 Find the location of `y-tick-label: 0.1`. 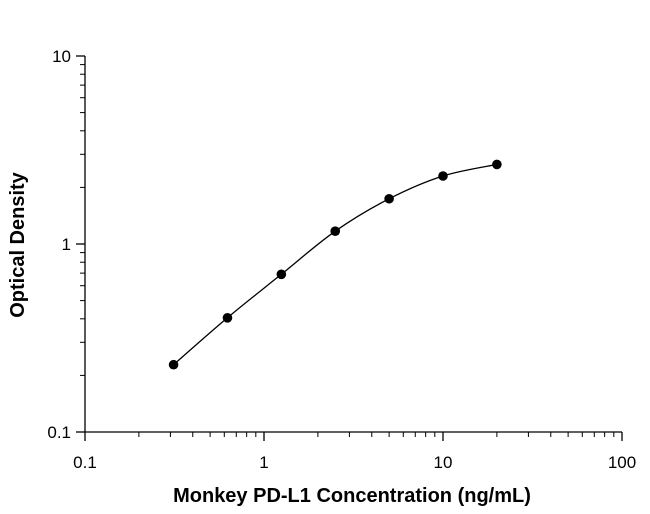

y-tick-label: 0.1 is located at coordinates (59, 432).